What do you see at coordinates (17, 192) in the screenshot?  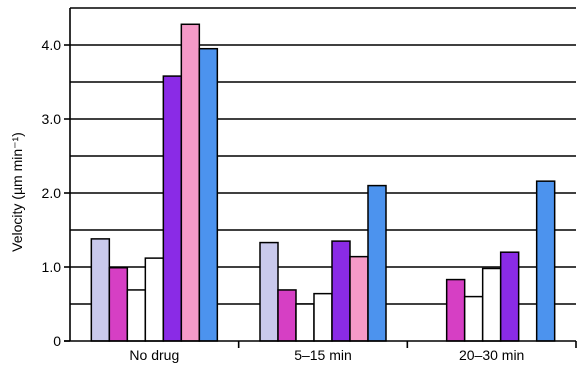 I see `y-axis-title: Velocity (µm min⁻¹)` at bounding box center [17, 192].